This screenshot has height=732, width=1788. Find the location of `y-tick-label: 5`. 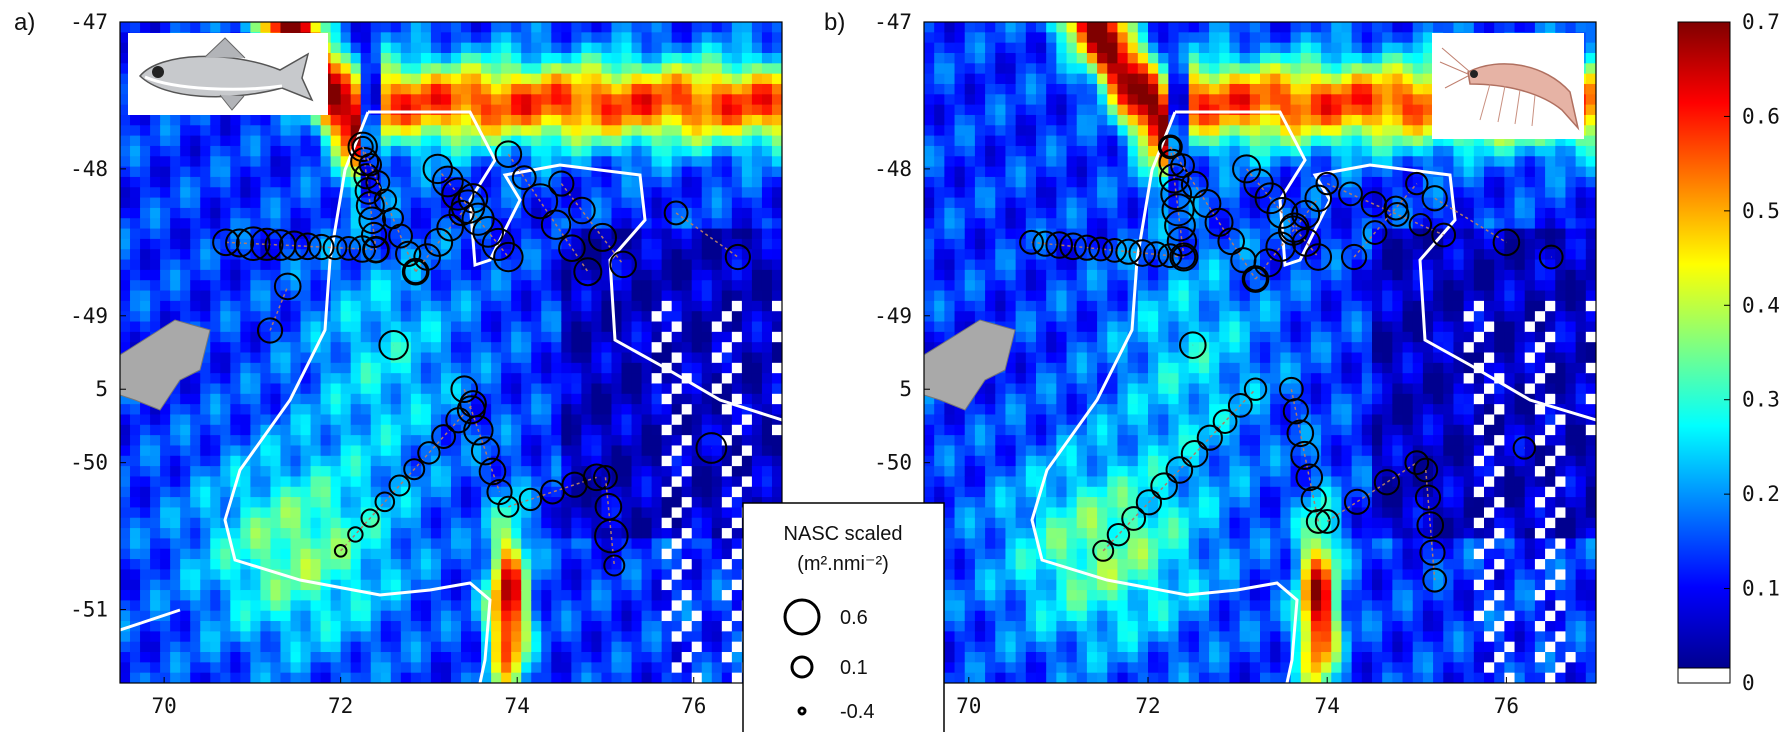

y-tick-label: 5 is located at coordinates (101, 389).